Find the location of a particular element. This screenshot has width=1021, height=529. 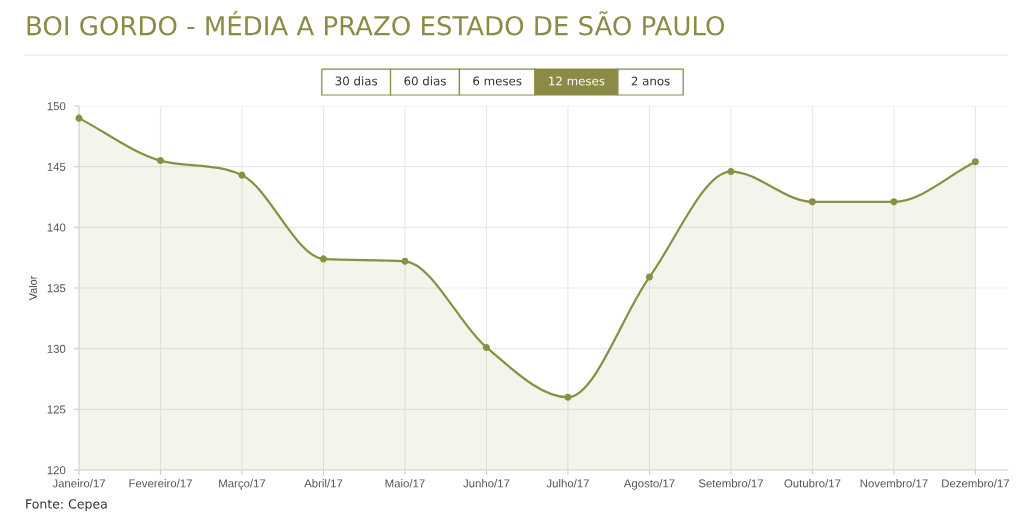

x-tick-label: Agosto/17 is located at coordinates (649, 484).